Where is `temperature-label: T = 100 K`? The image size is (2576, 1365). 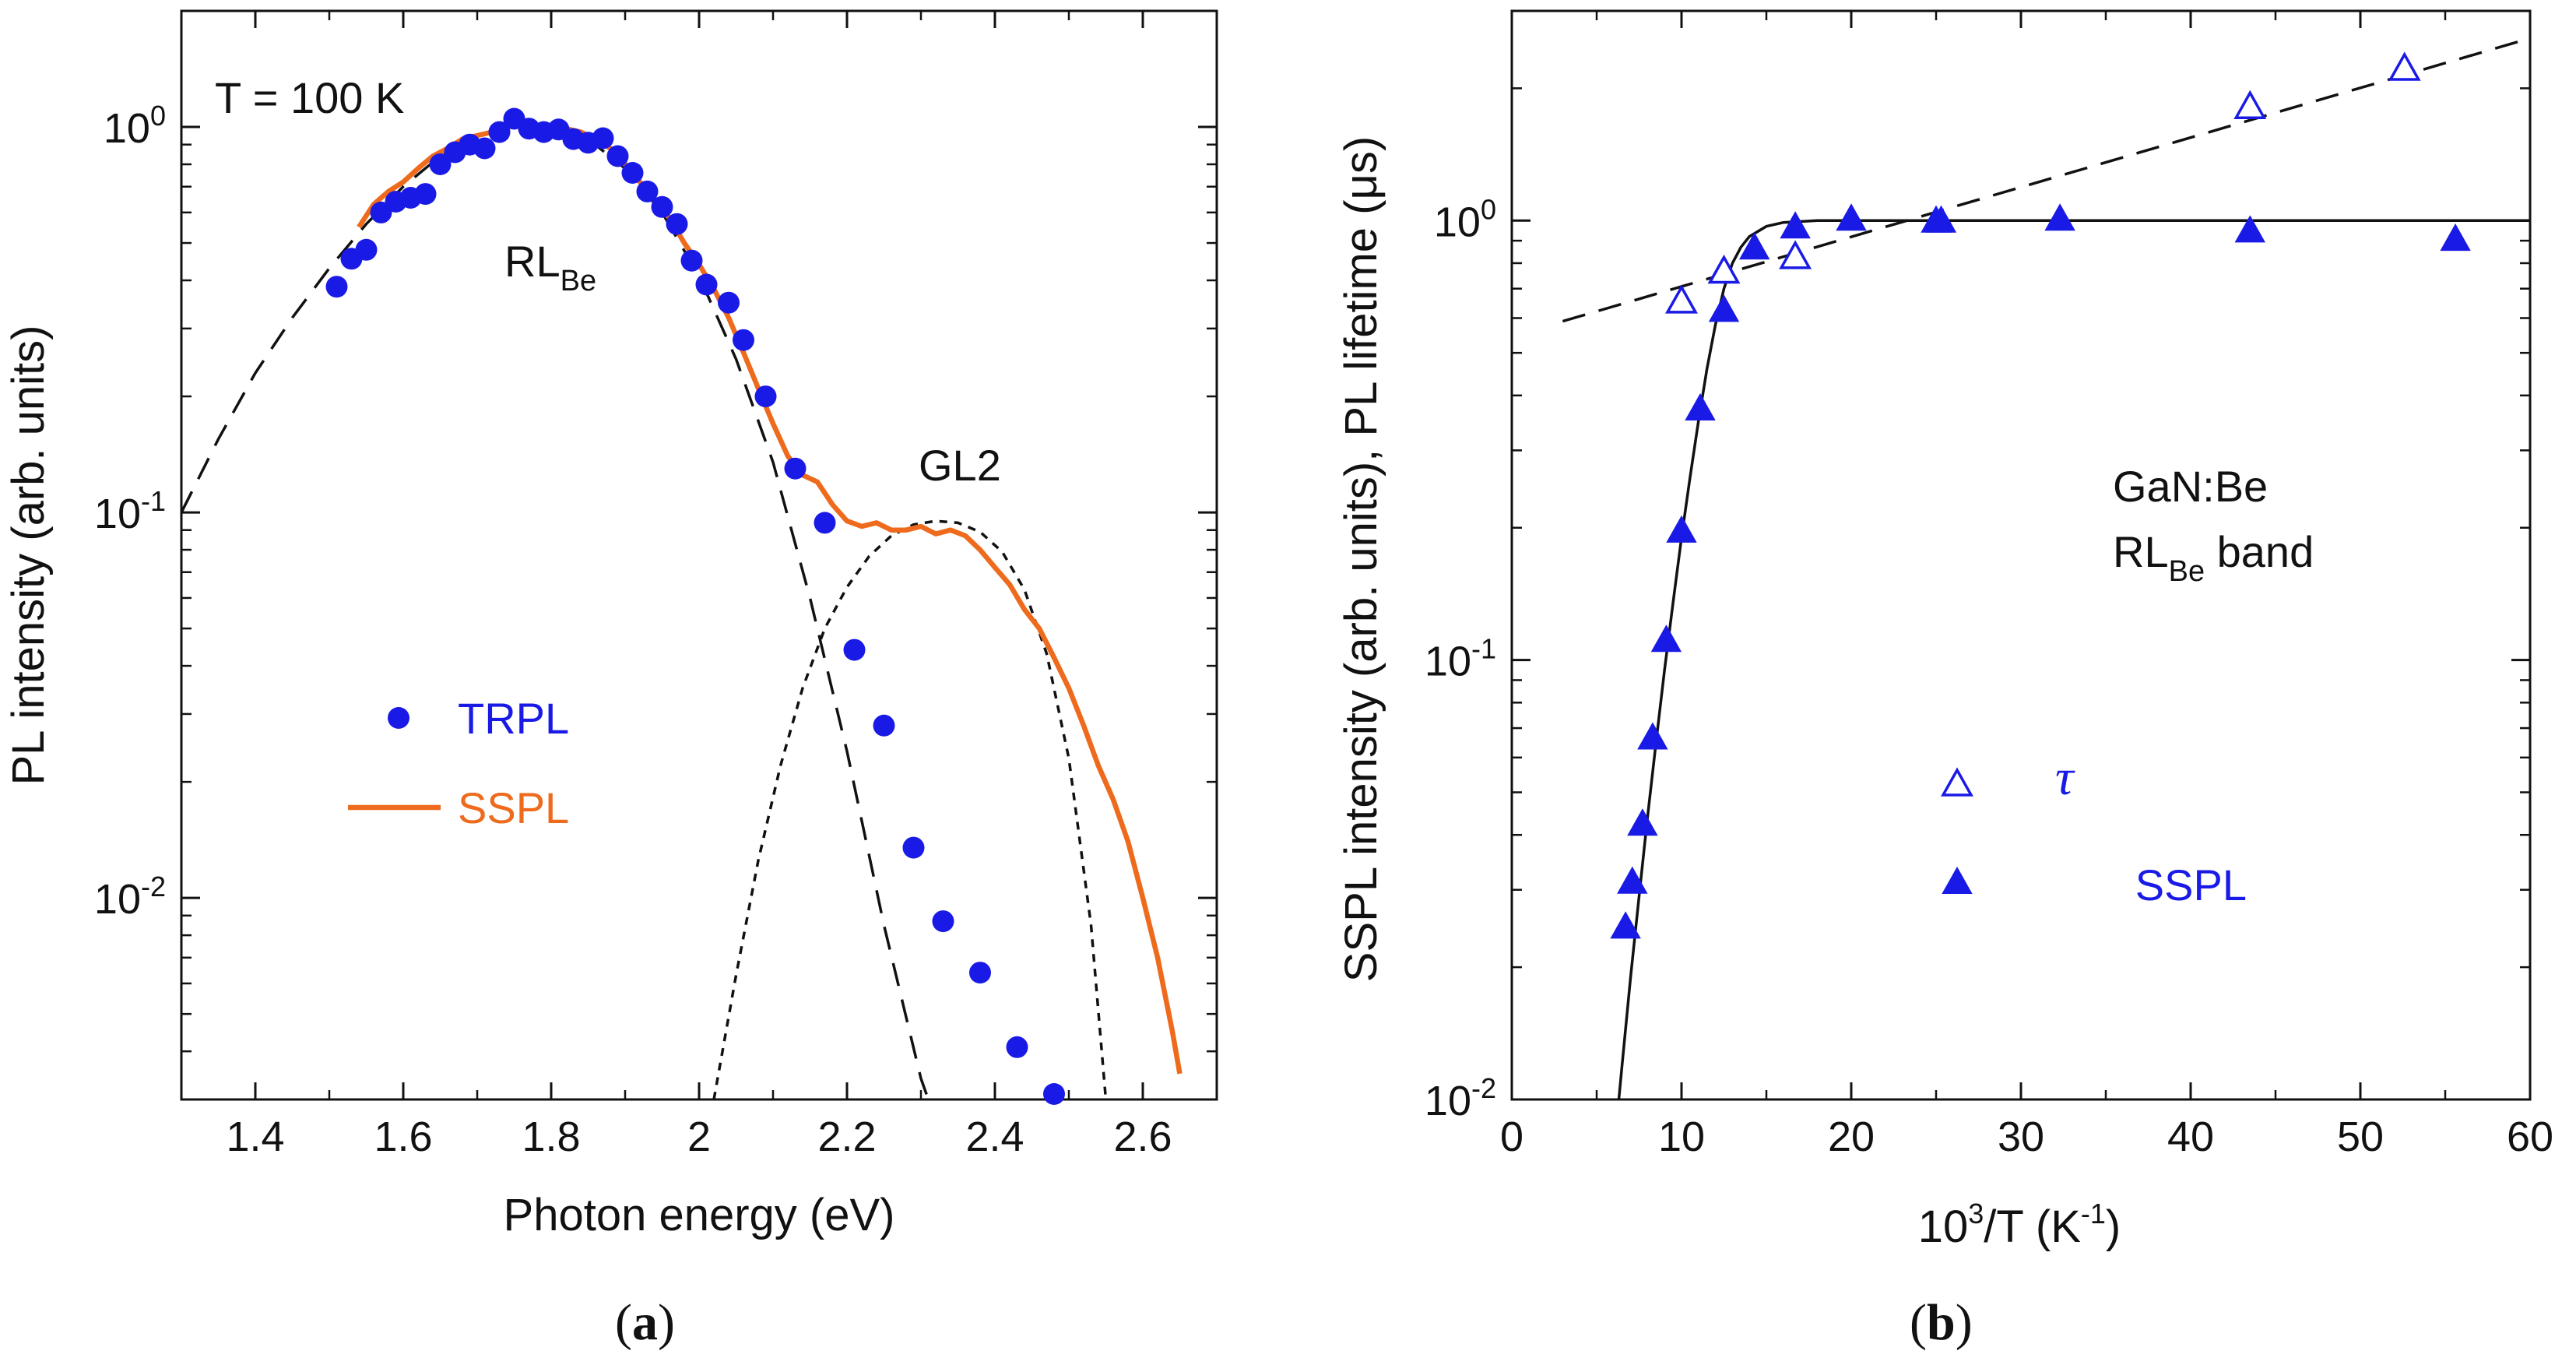 temperature-label: T = 100 K is located at coordinates (310, 97).